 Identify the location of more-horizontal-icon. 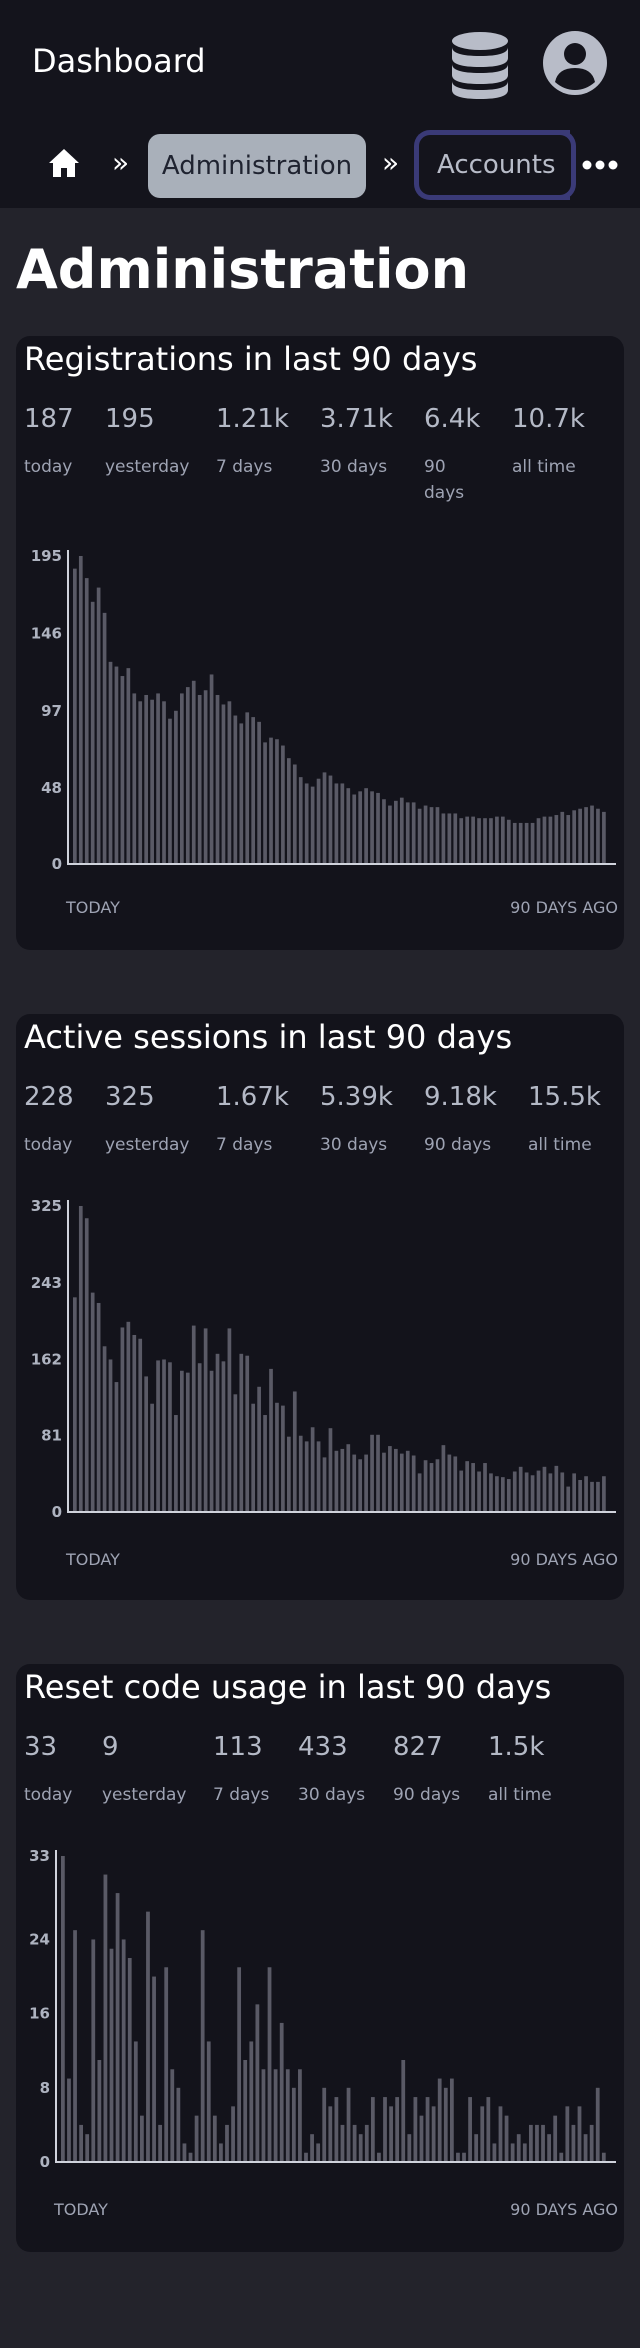
(600, 165).